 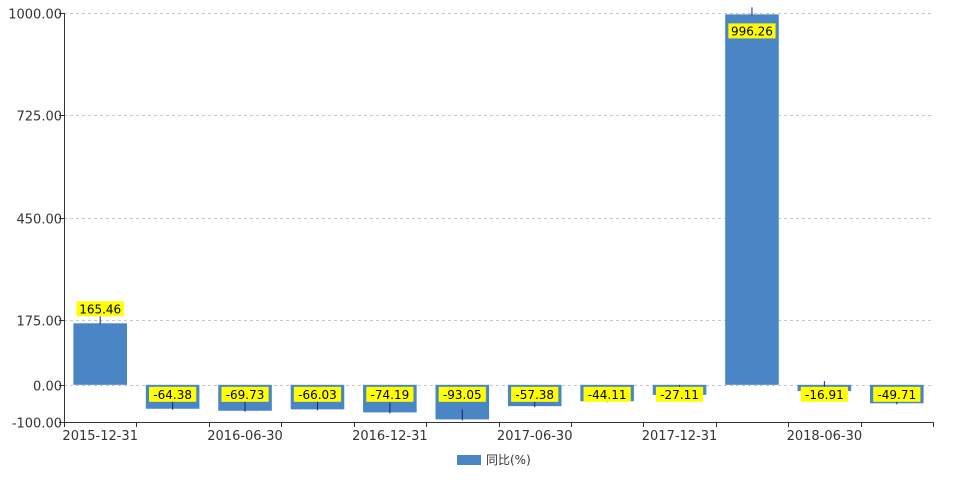 What do you see at coordinates (40, 117) in the screenshot?
I see `y-tick-label: 725.00` at bounding box center [40, 117].